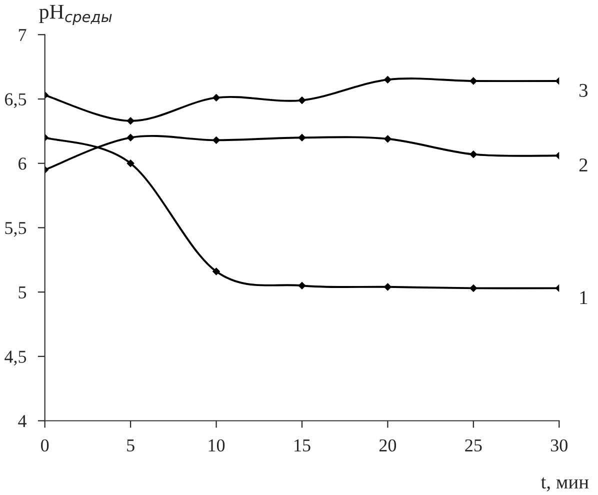 The width and height of the screenshot is (598, 495). Describe the element at coordinates (22, 164) in the screenshot. I see `y-tick-label: 6` at that location.